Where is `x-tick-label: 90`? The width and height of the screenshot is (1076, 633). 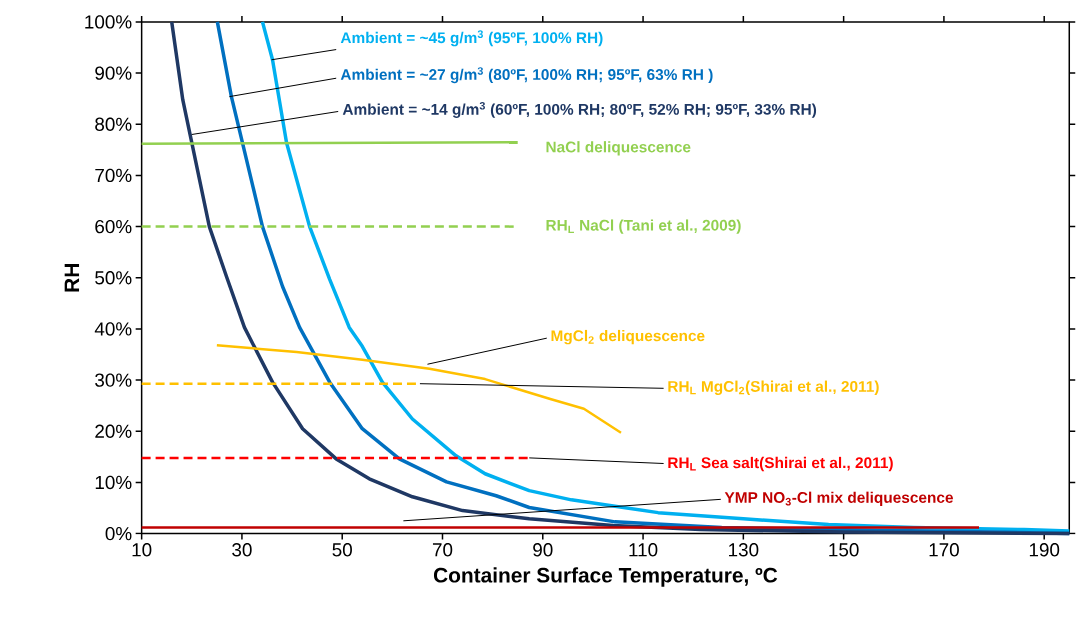
x-tick-label: 90 is located at coordinates (543, 549).